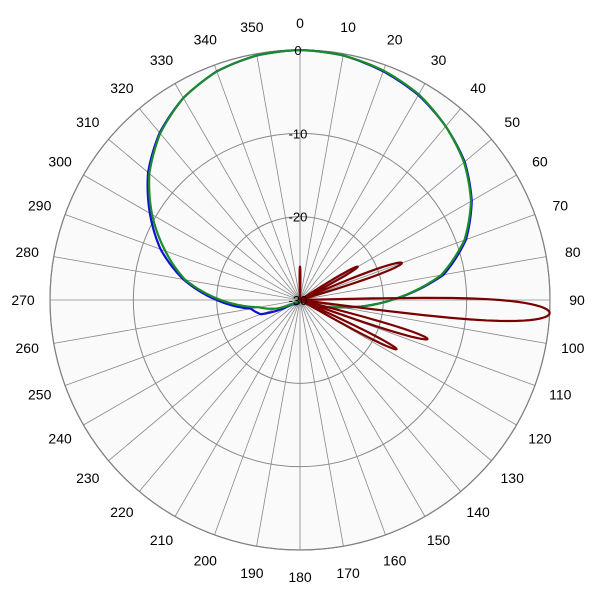 Image resolution: width=600 pixels, height=600 pixels. Describe the element at coordinates (300, 577) in the screenshot. I see `angle-tick-label: 180` at that location.